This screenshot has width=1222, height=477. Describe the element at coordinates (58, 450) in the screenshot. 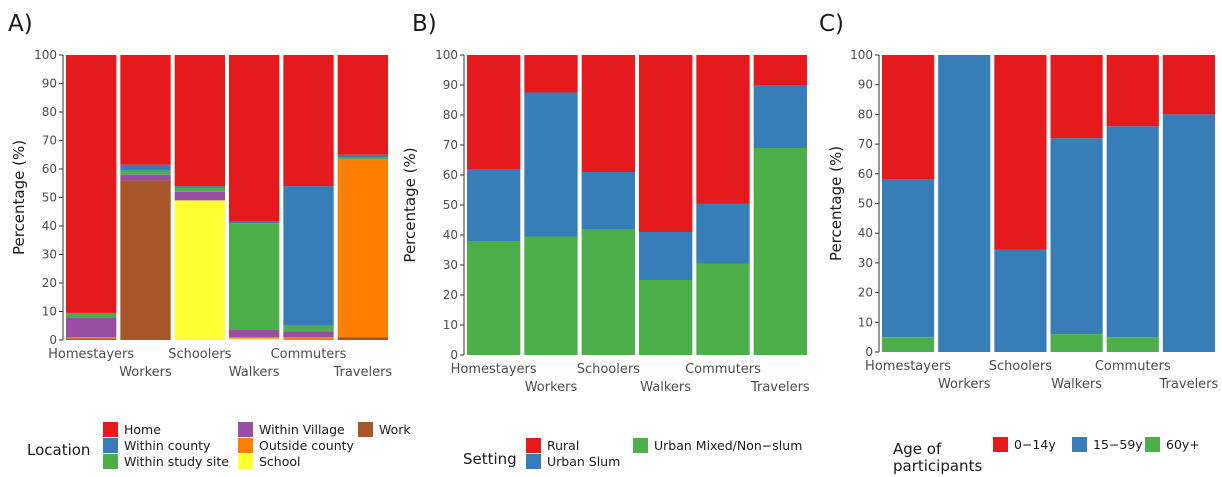

I see `legend-title: Location` at that location.